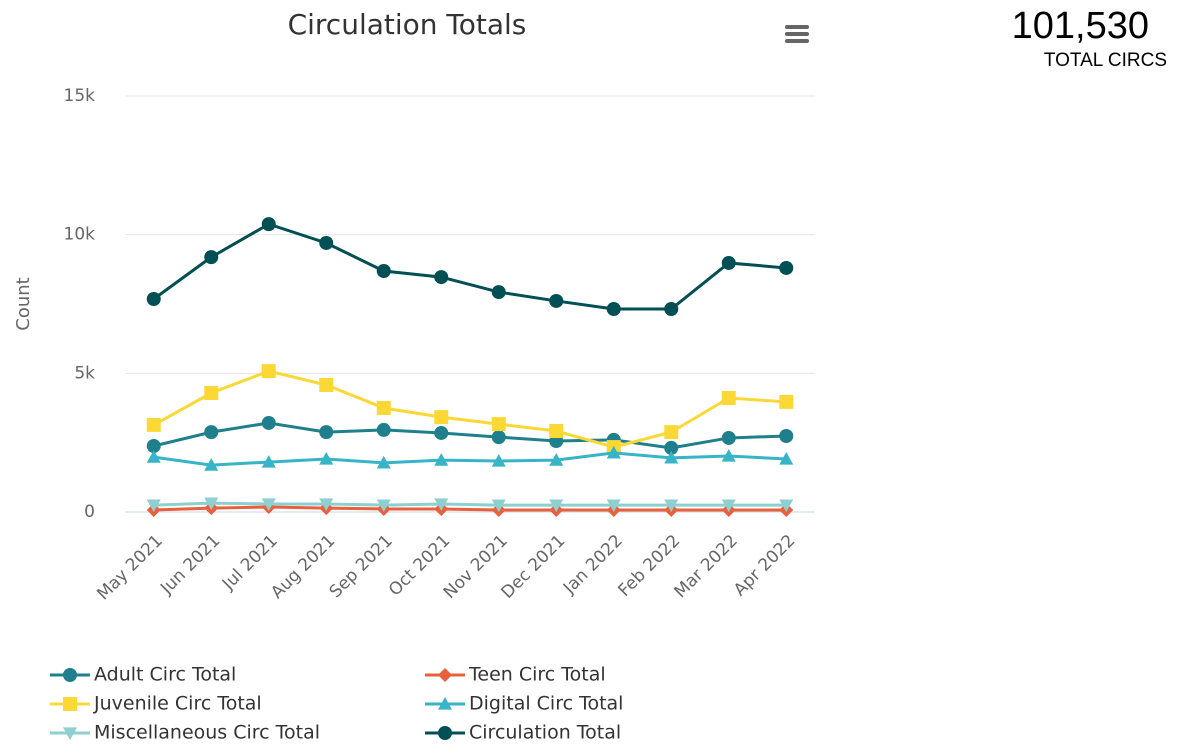 The image size is (1187, 748). I want to click on legend-item: Miscellaneous Circ Total, so click(185, 733).